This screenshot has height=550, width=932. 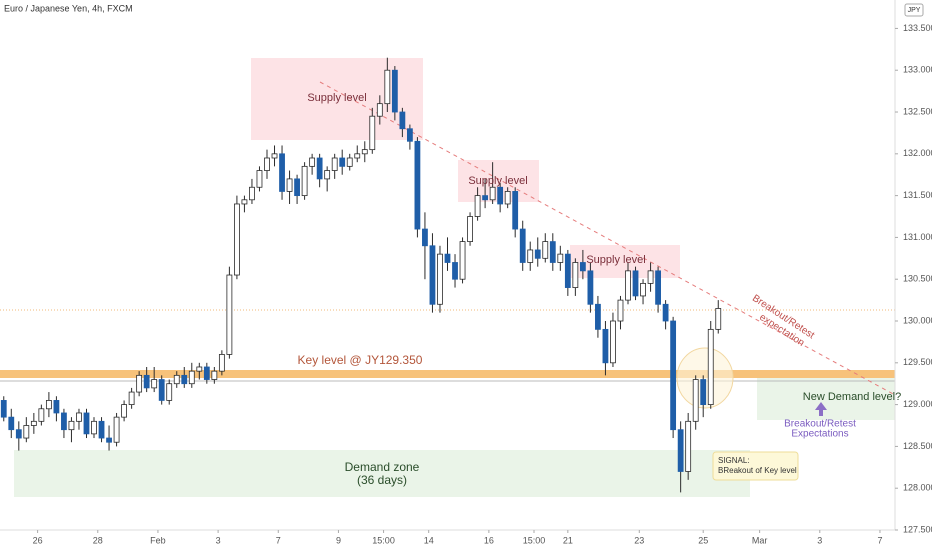 What do you see at coordinates (158, 540) in the screenshot?
I see `x-tick-label: Feb` at bounding box center [158, 540].